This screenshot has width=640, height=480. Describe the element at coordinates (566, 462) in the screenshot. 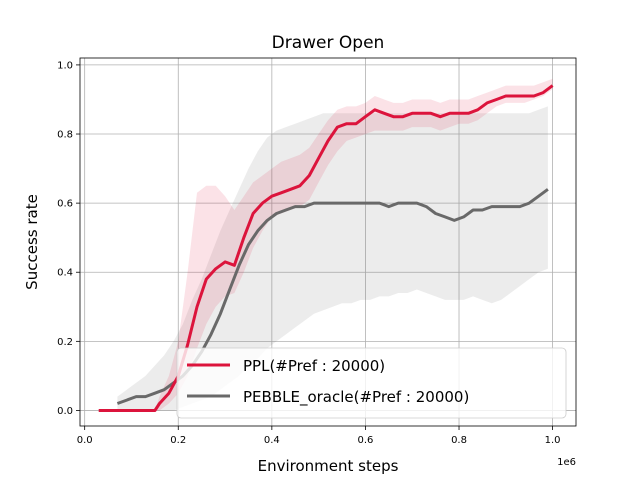

I see `x-axis-offset-label: 1e6` at that location.